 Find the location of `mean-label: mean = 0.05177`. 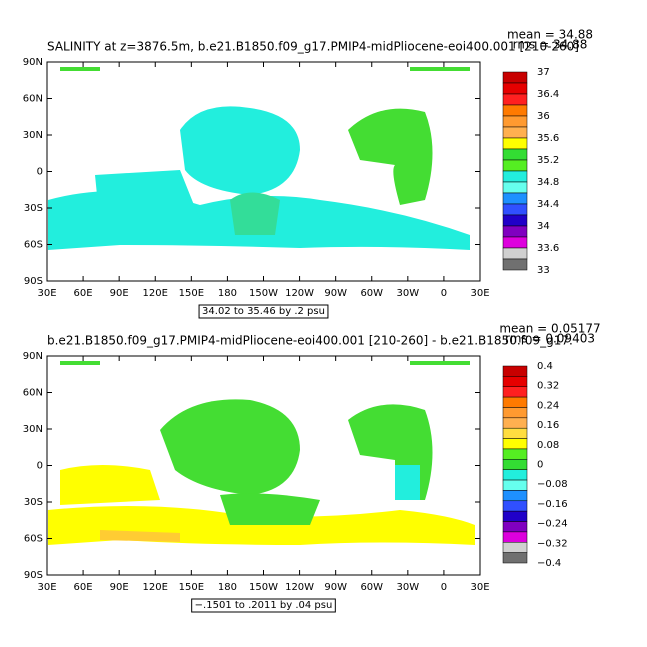

mean-label: mean = 0.05177 is located at coordinates (549, 329).